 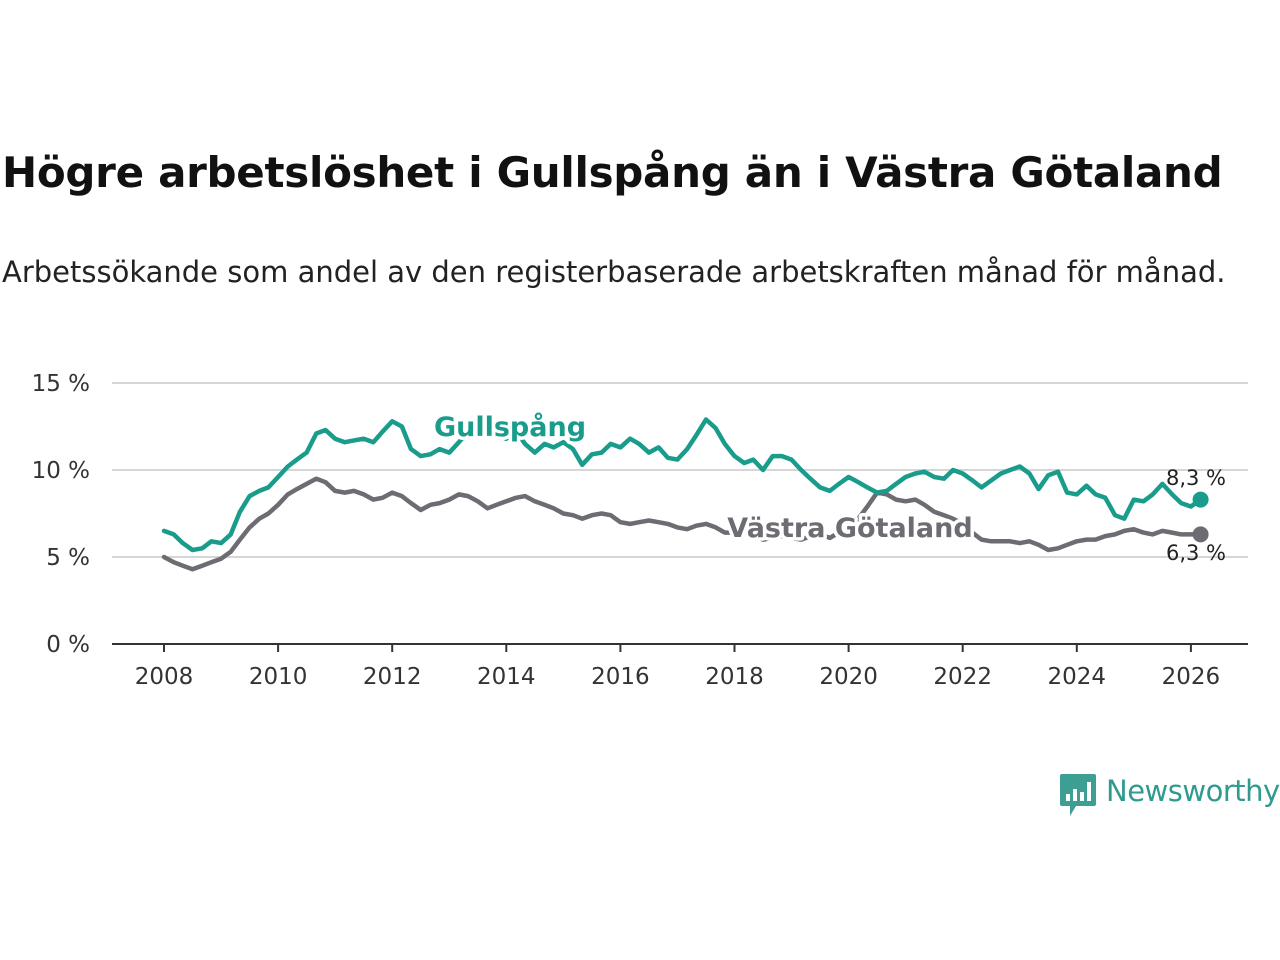 What do you see at coordinates (1196, 553) in the screenshot?
I see `end-value-label-vastra-gotaland: 6,3 %` at bounding box center [1196, 553].